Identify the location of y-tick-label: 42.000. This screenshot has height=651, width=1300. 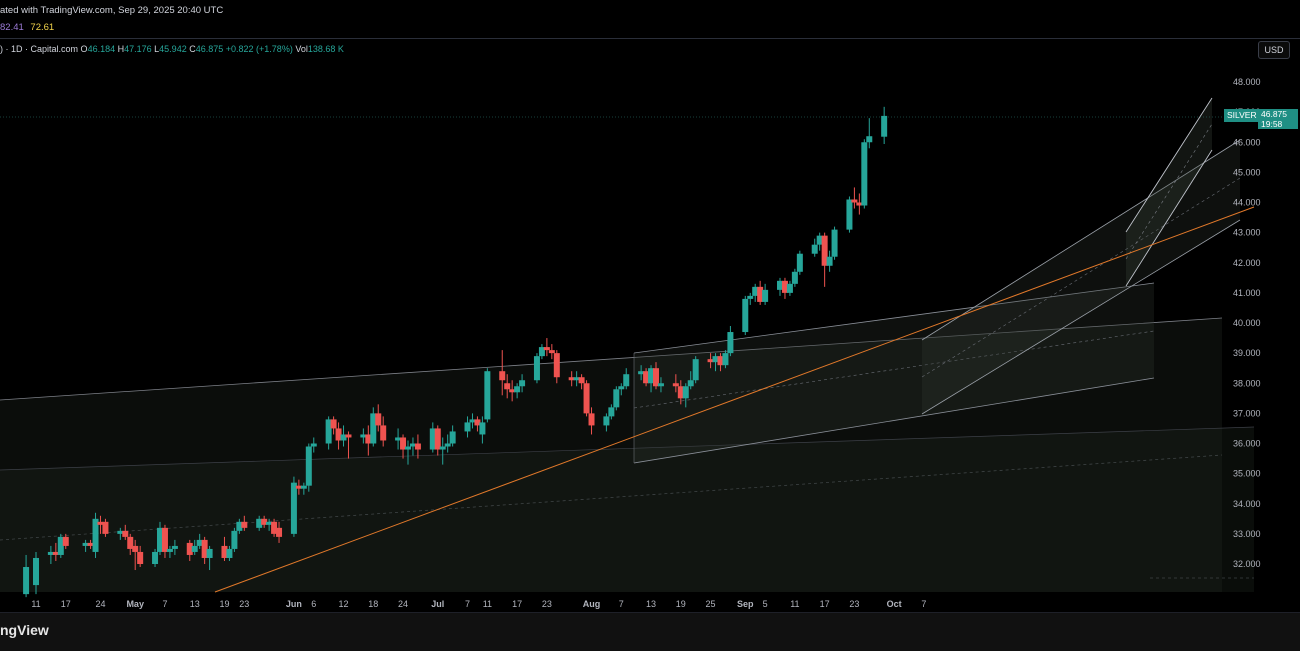
(1247, 263).